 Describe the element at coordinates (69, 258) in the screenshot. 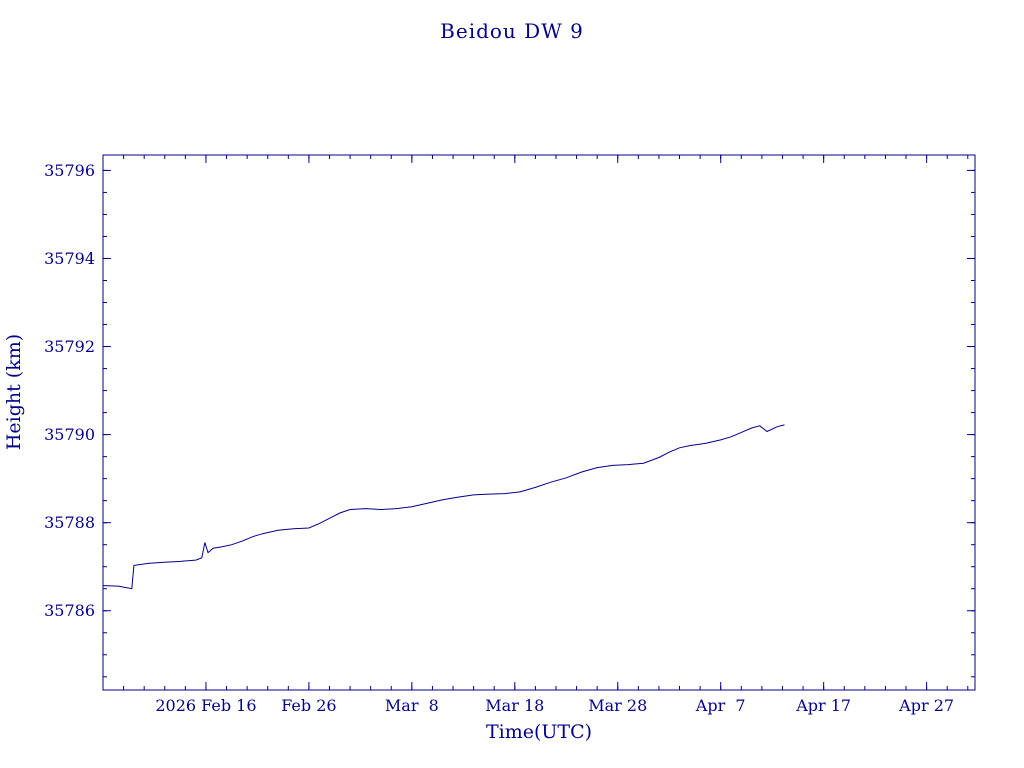

I see `y-tick-label: 35794` at that location.